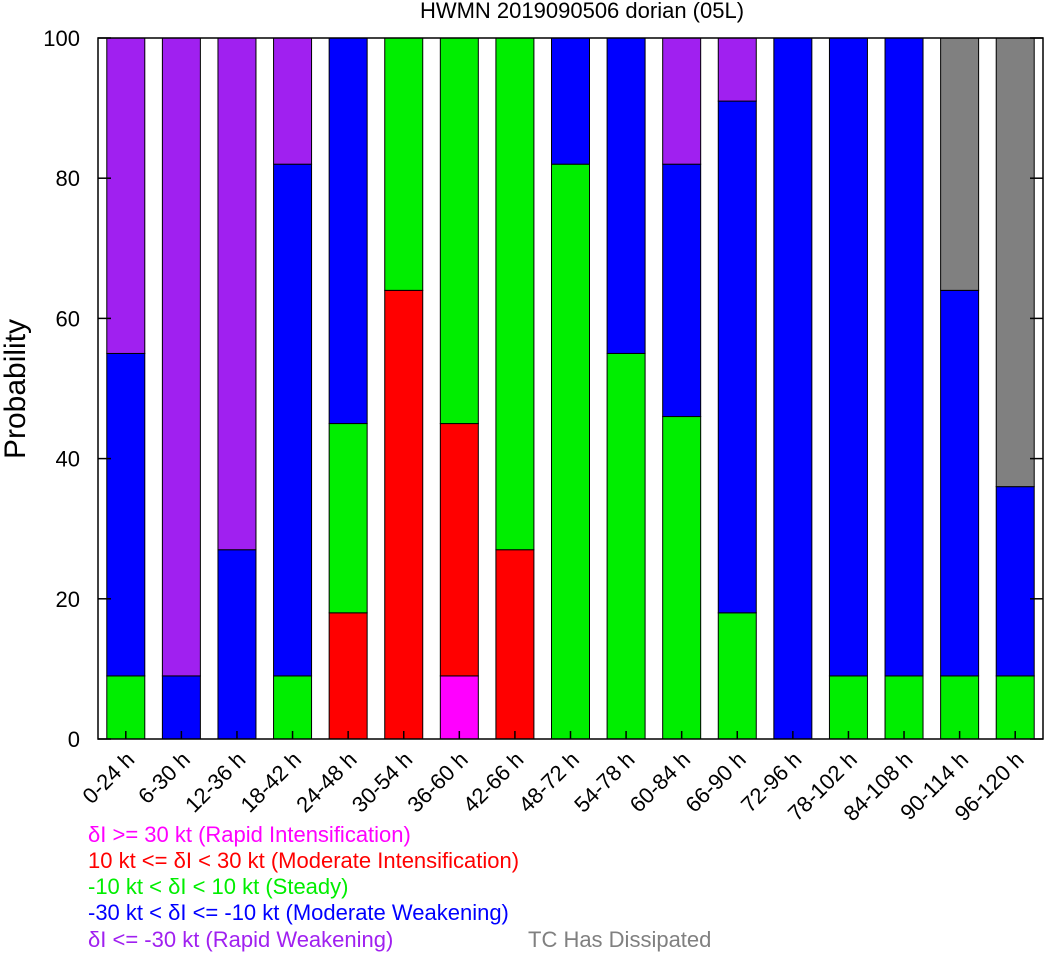 The height and width of the screenshot is (960, 1057). What do you see at coordinates (16, 389) in the screenshot?
I see `y-axis-label: Probability` at bounding box center [16, 389].